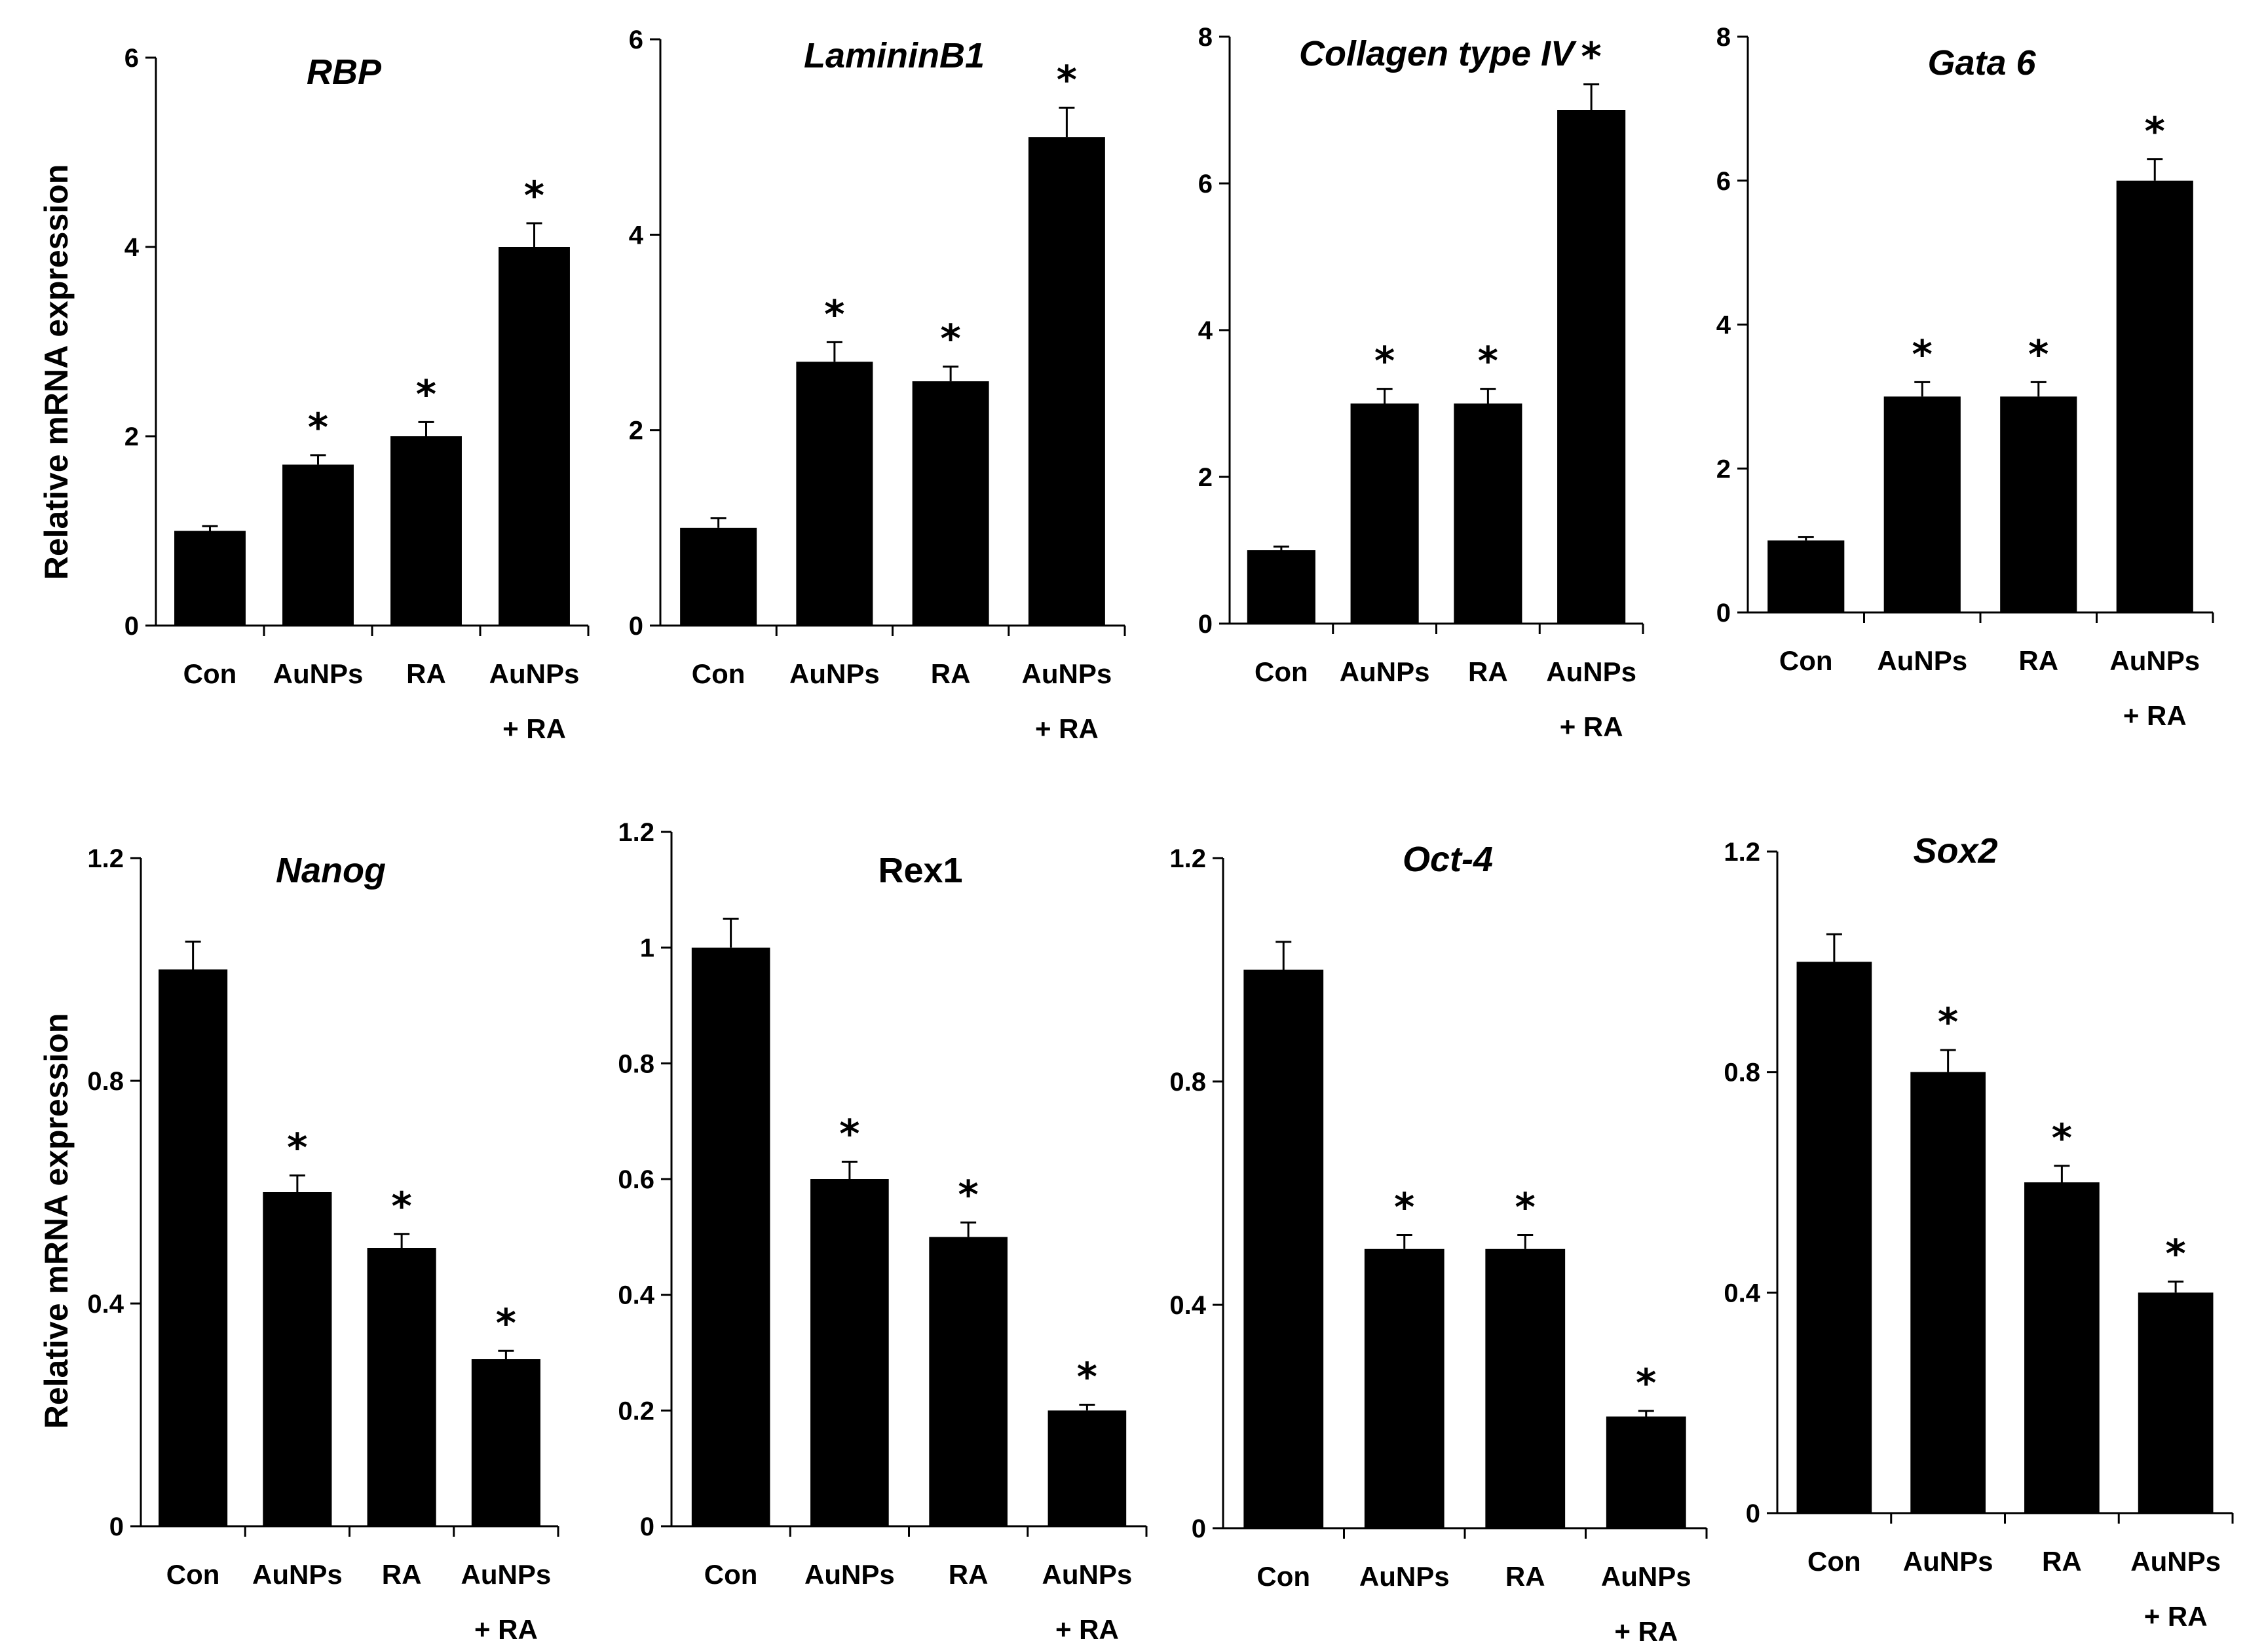 The image size is (2266, 1652). I want to click on chart-panel-8: Sox2 0 0.4 0.8 1.2 Con * AuNPs * RA * AuNPs + RA, so click(1979, 1231).